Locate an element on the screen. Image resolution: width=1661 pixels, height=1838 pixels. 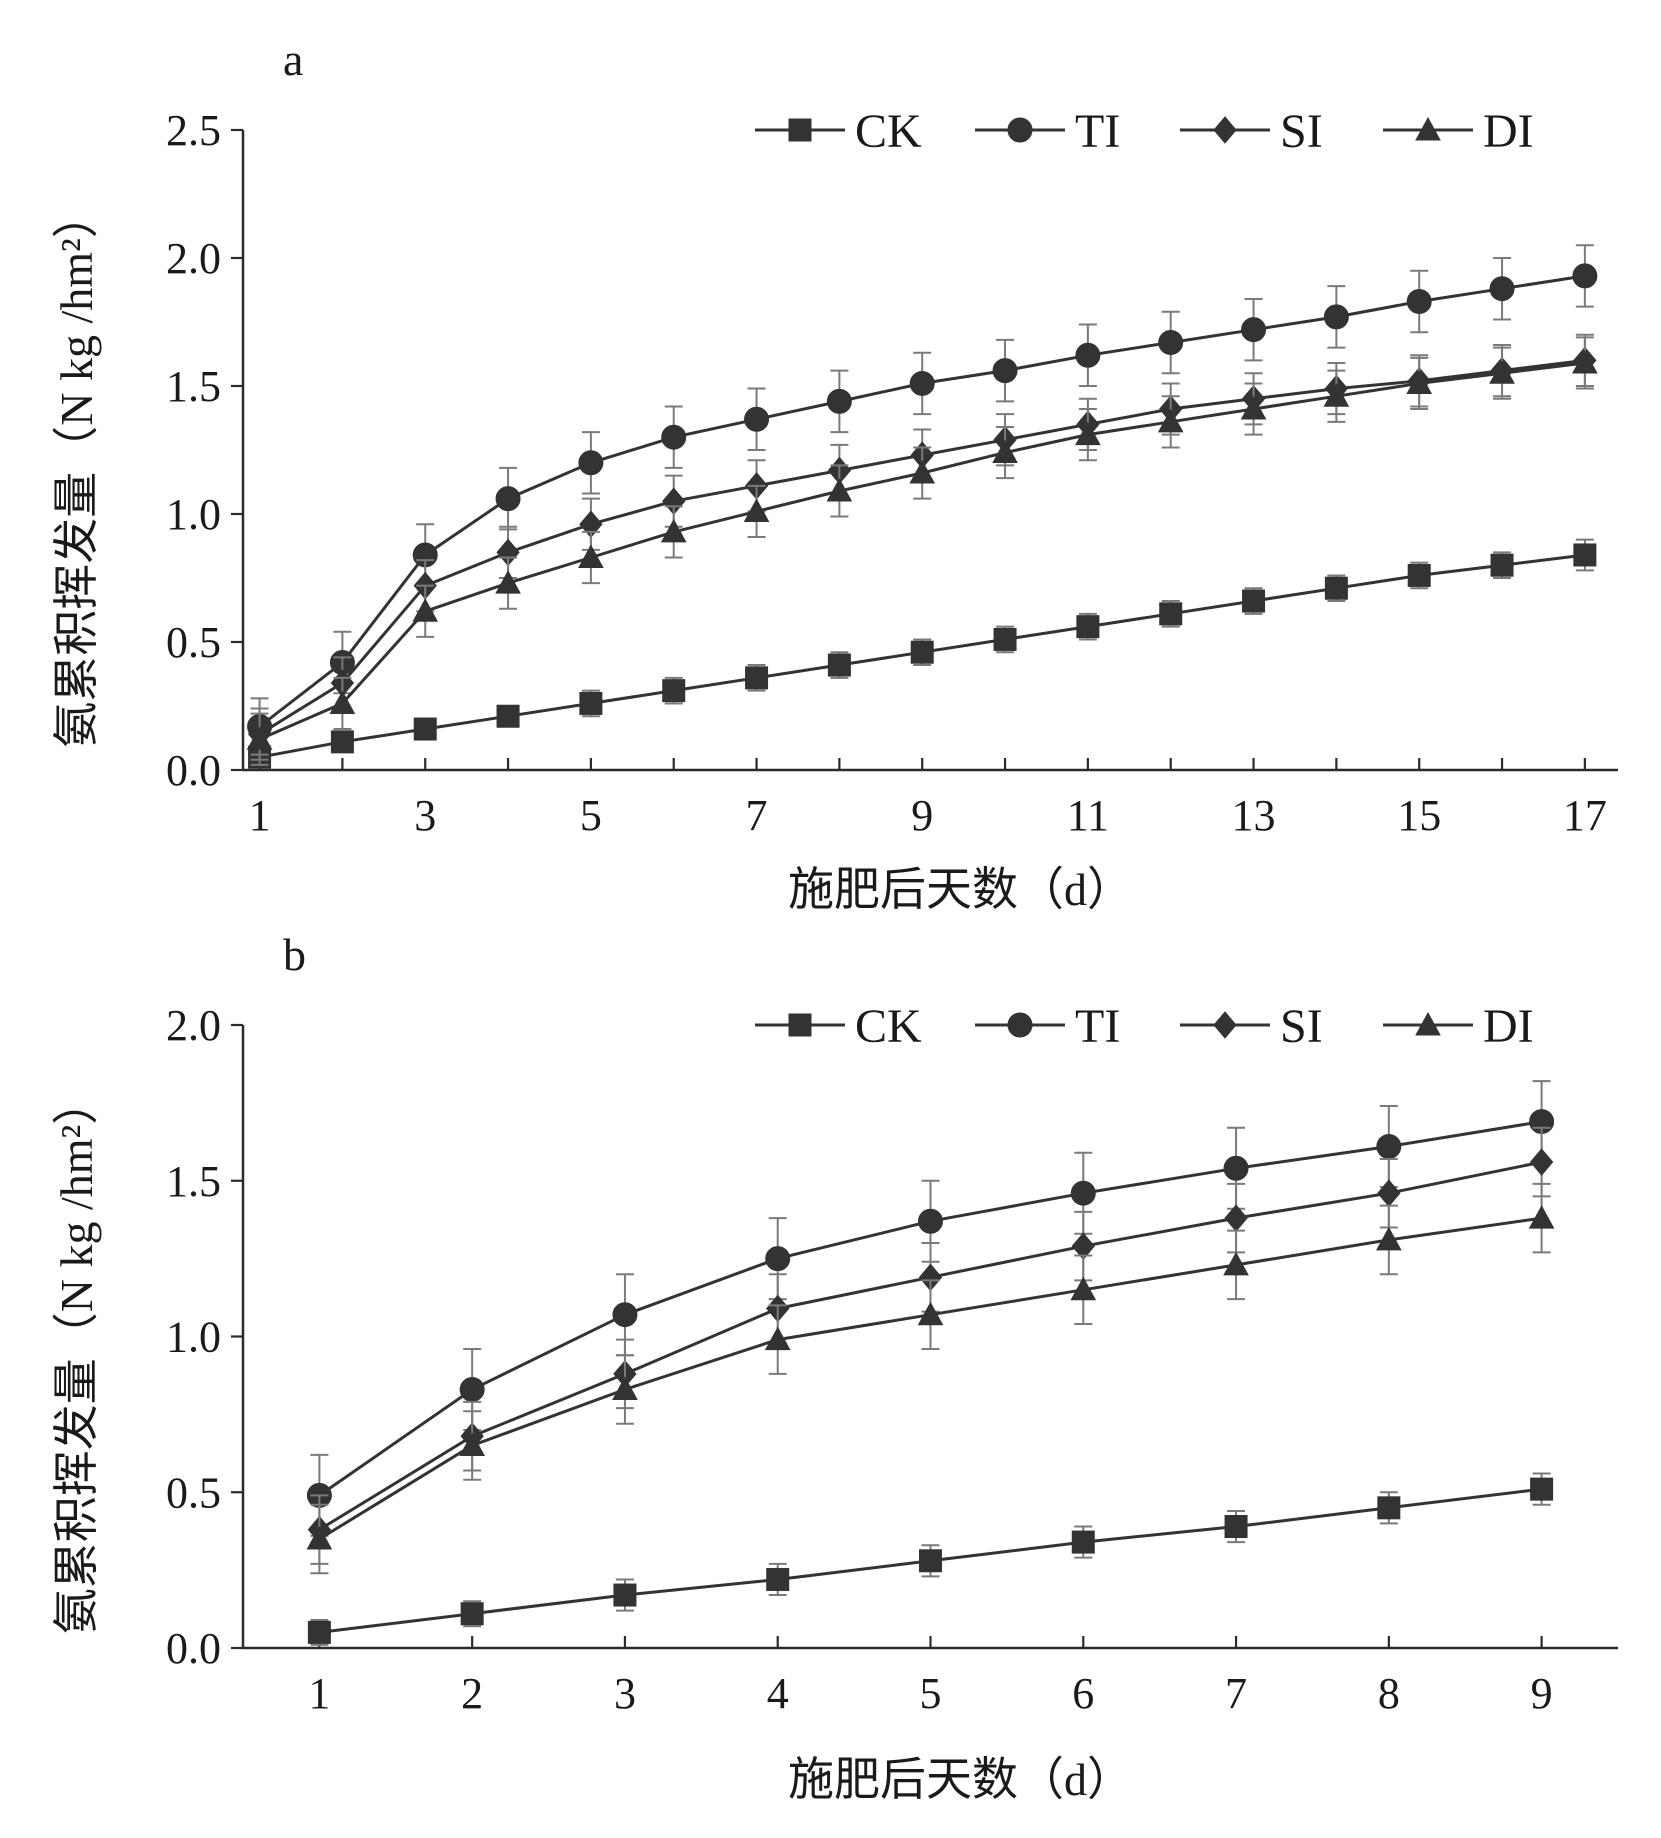
x-tick-label: 17 is located at coordinates (1585, 815).